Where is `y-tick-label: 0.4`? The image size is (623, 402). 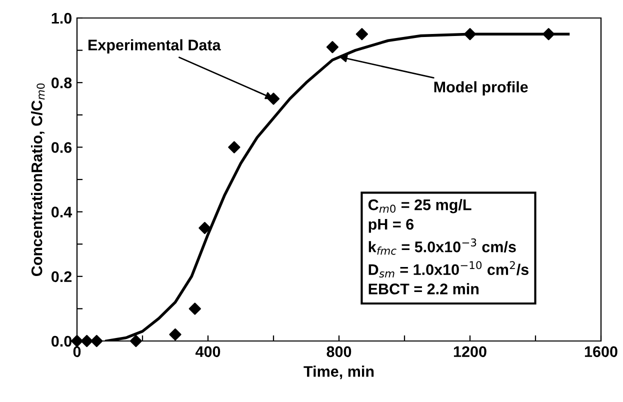 y-tick-label: 0.4 is located at coordinates (62, 212).